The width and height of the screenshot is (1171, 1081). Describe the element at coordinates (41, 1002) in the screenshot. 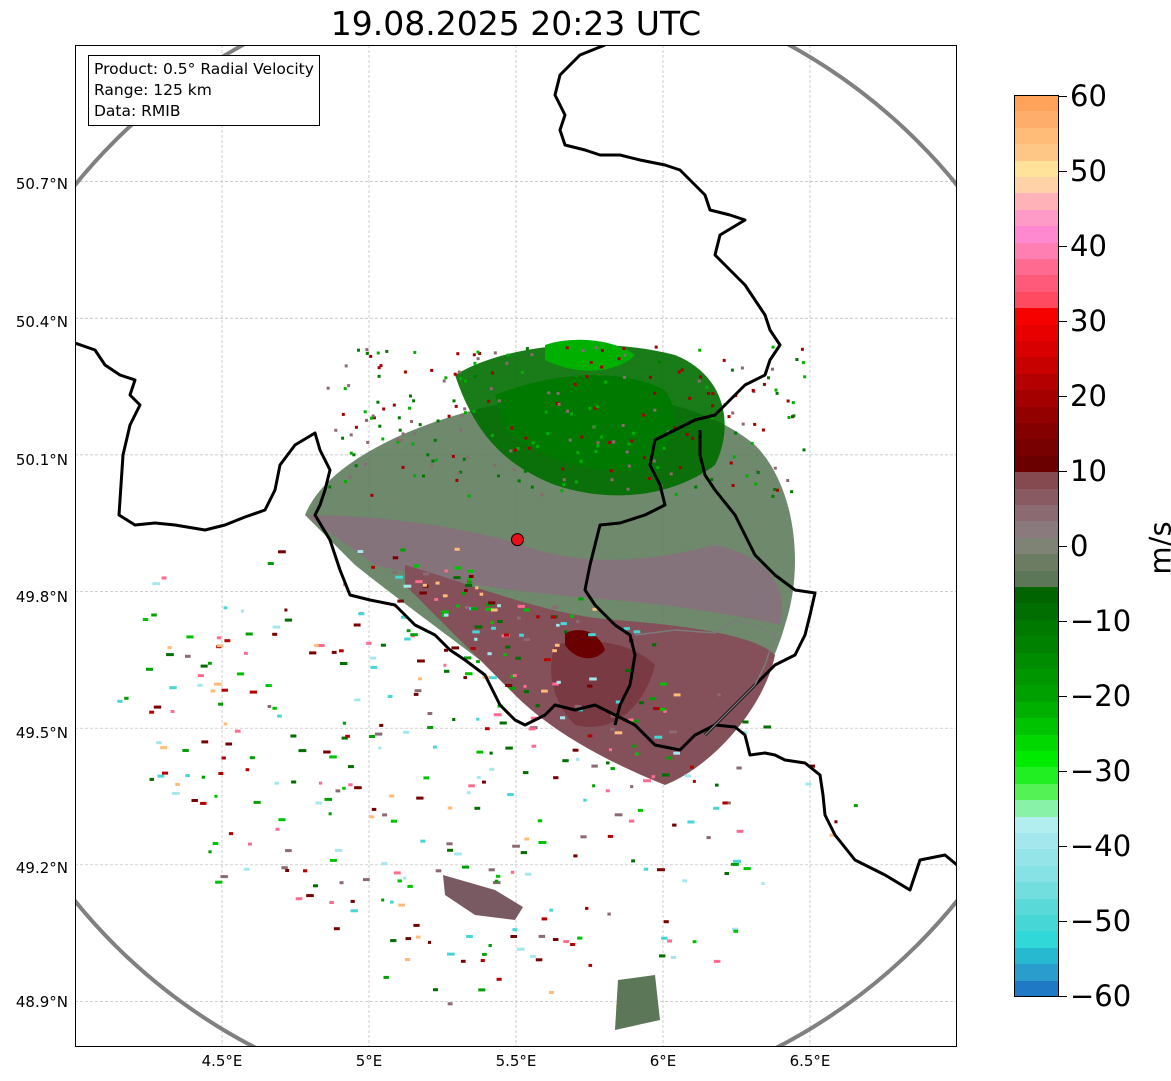

I see `lat-tick-label: 48.9°N` at that location.